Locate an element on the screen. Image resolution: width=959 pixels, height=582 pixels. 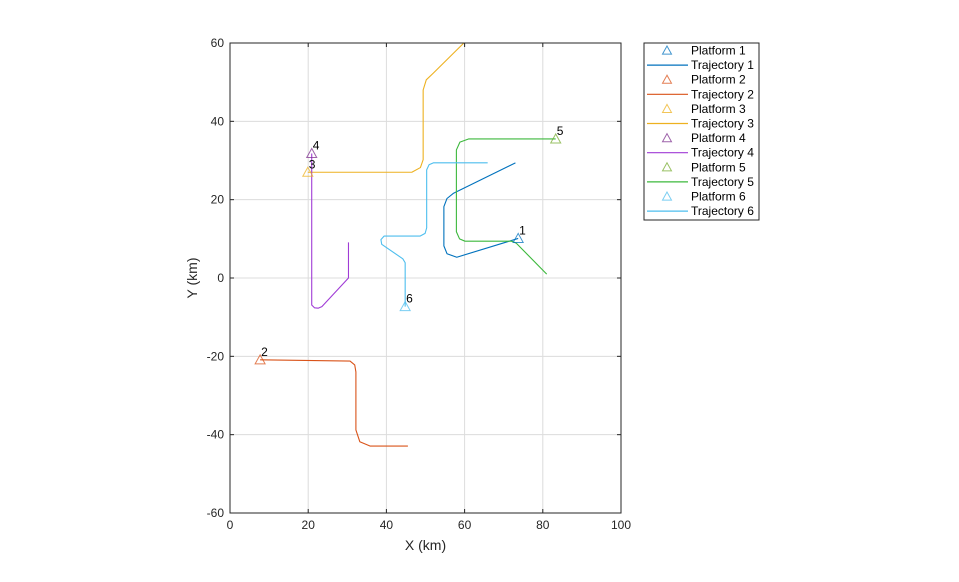
legend-box is located at coordinates (701, 131).